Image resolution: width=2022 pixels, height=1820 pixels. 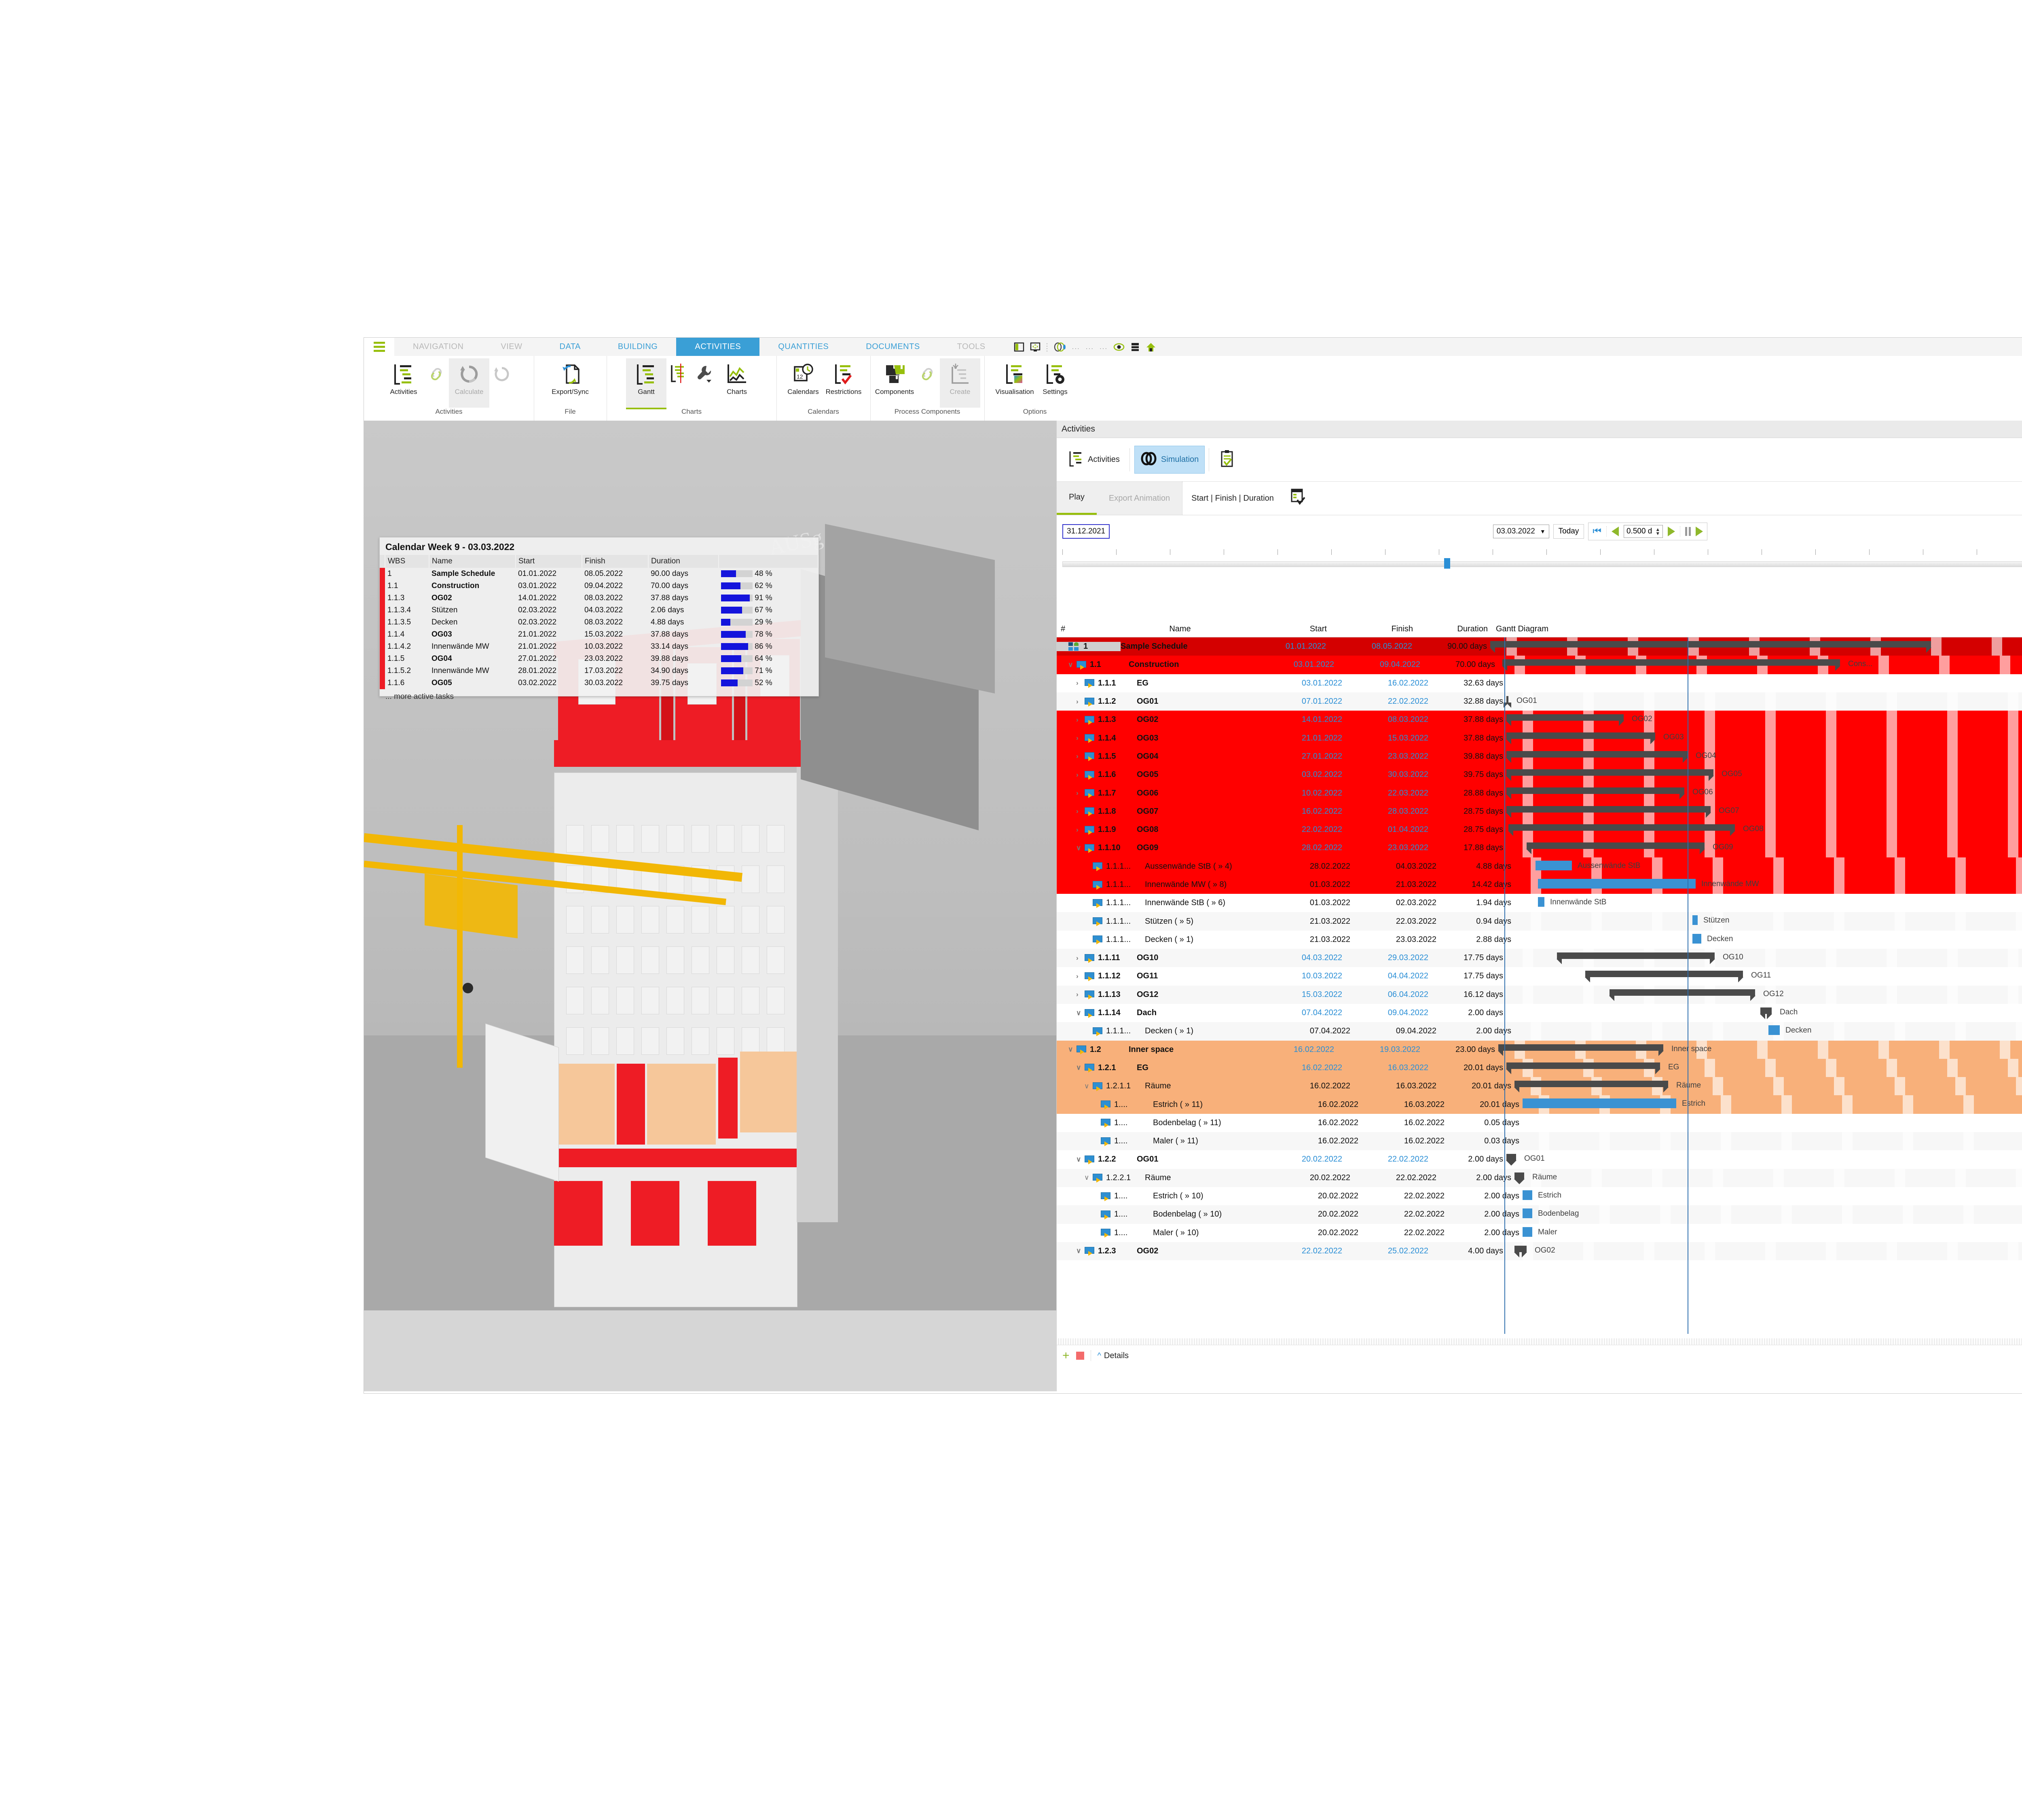 I want to click on row-wbs-cell: › 1.1.7, so click(x=1097, y=793).